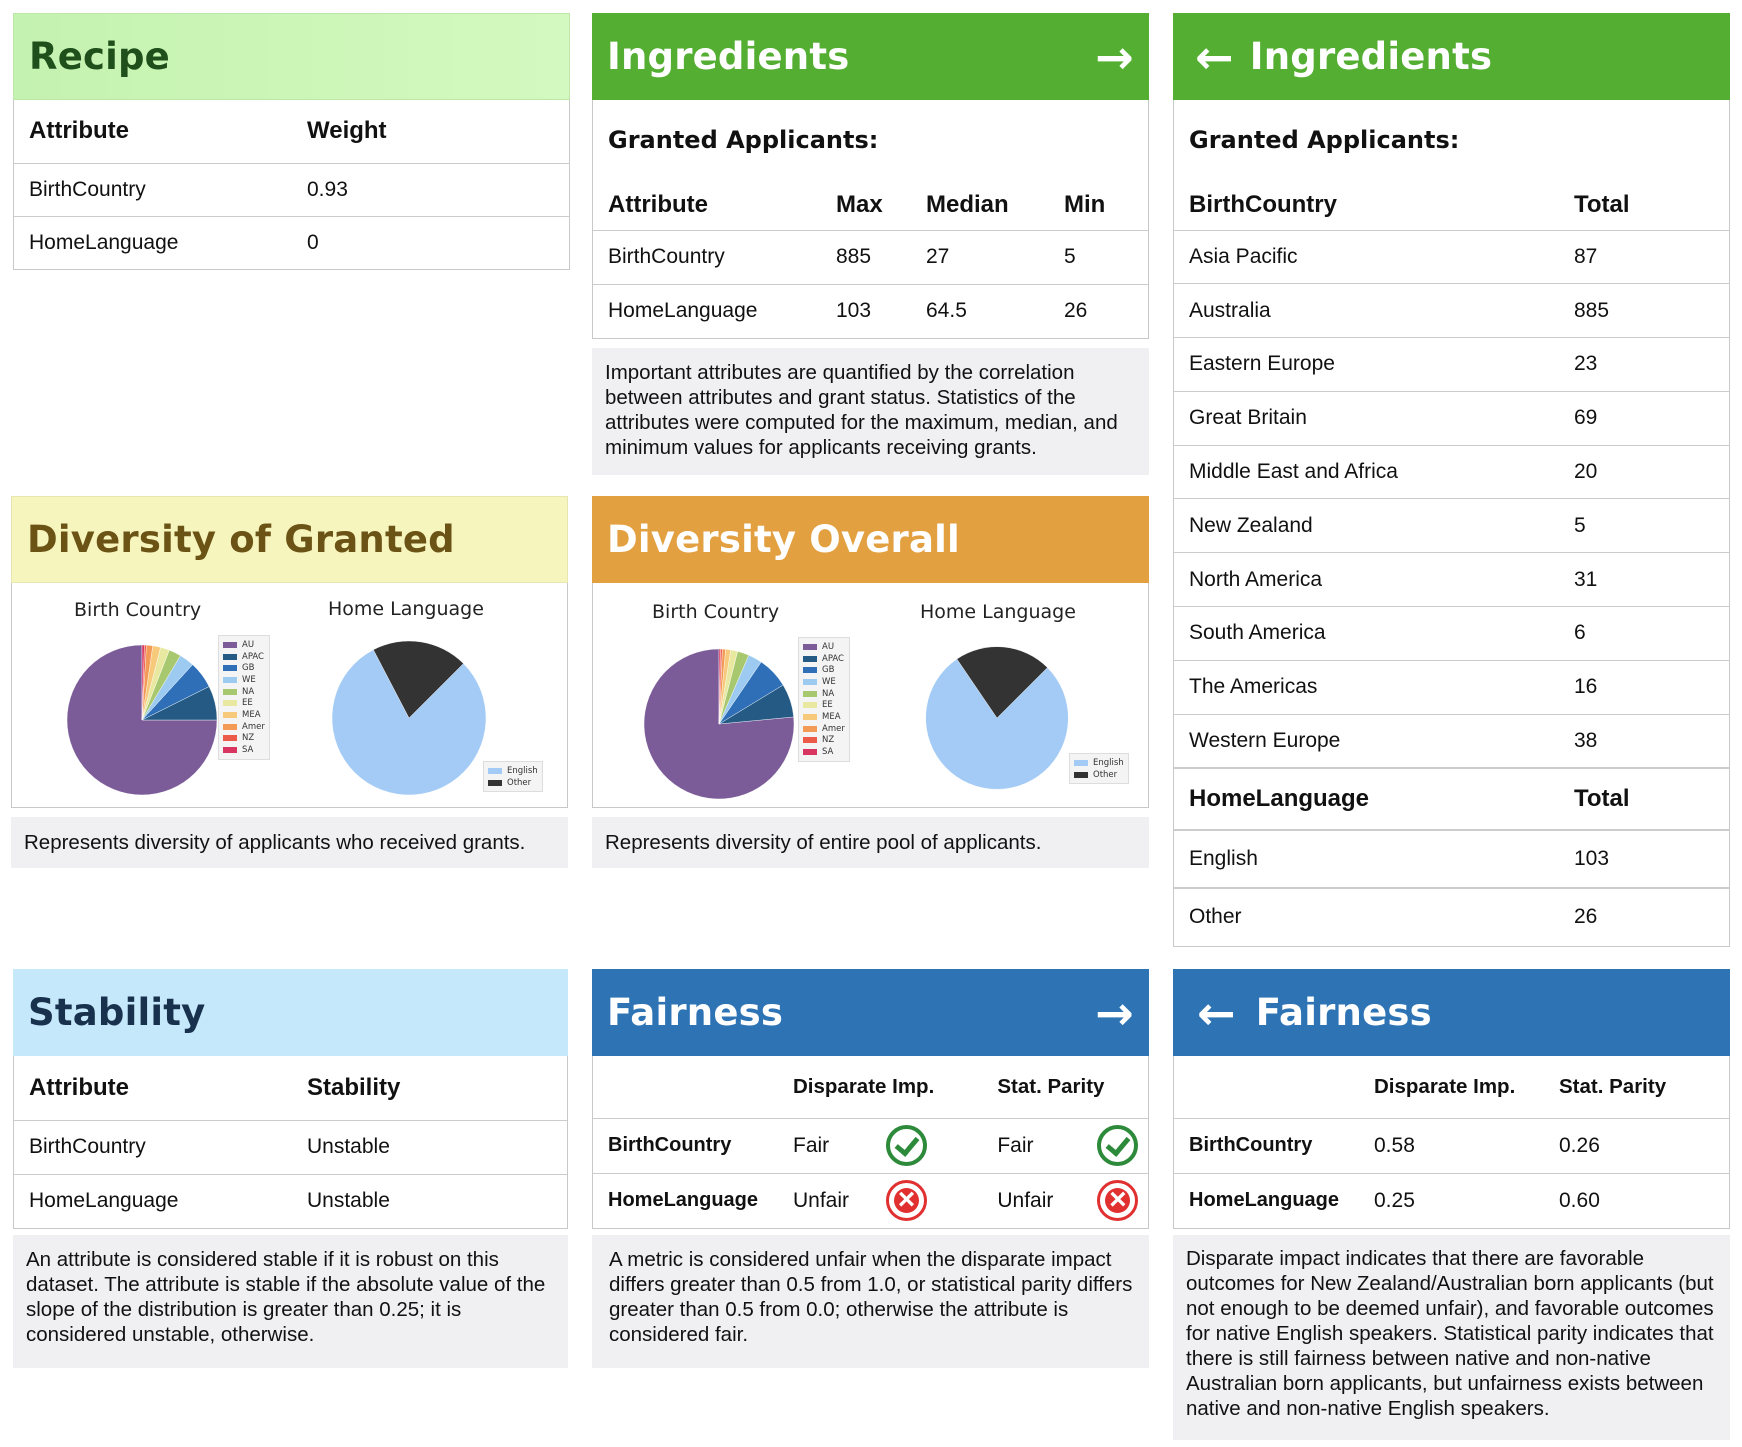 The height and width of the screenshot is (1447, 1742). Describe the element at coordinates (79, 131) in the screenshot. I see `recipe-header-attribute: Attribute` at that location.